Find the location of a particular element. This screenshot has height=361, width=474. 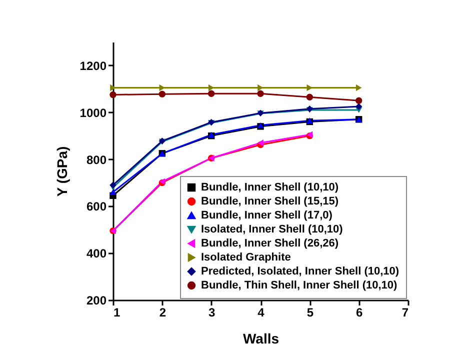

legend-label: Bundle, Inner Shell (26,26) is located at coordinates (270, 244).